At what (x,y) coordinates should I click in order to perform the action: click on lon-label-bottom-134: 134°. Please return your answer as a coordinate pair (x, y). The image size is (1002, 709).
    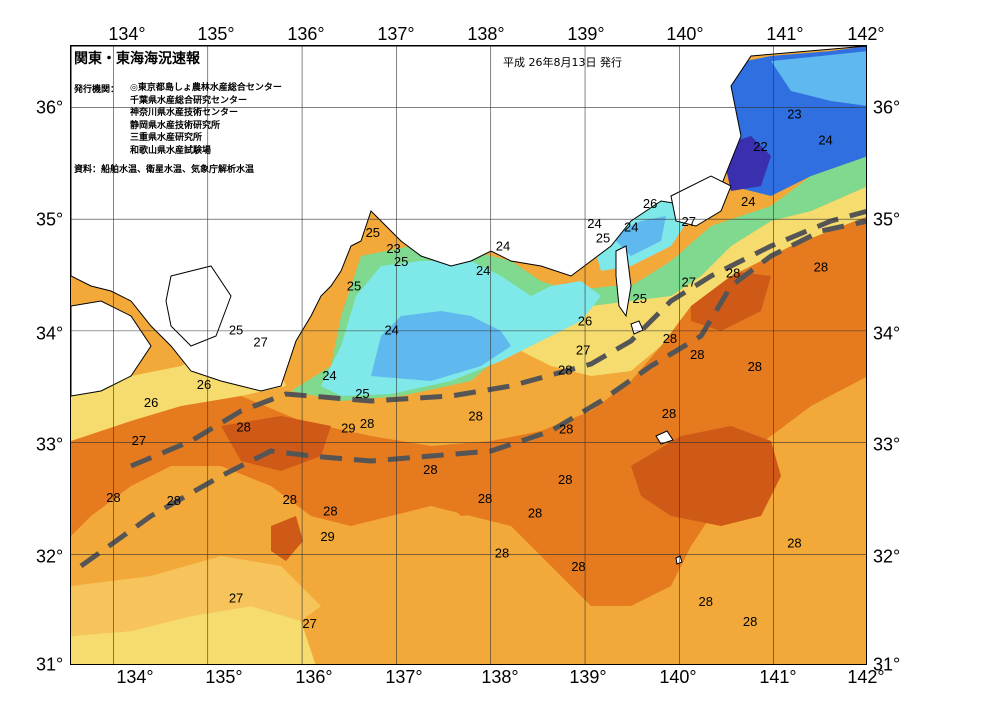
    Looking at the image, I should click on (135, 677).